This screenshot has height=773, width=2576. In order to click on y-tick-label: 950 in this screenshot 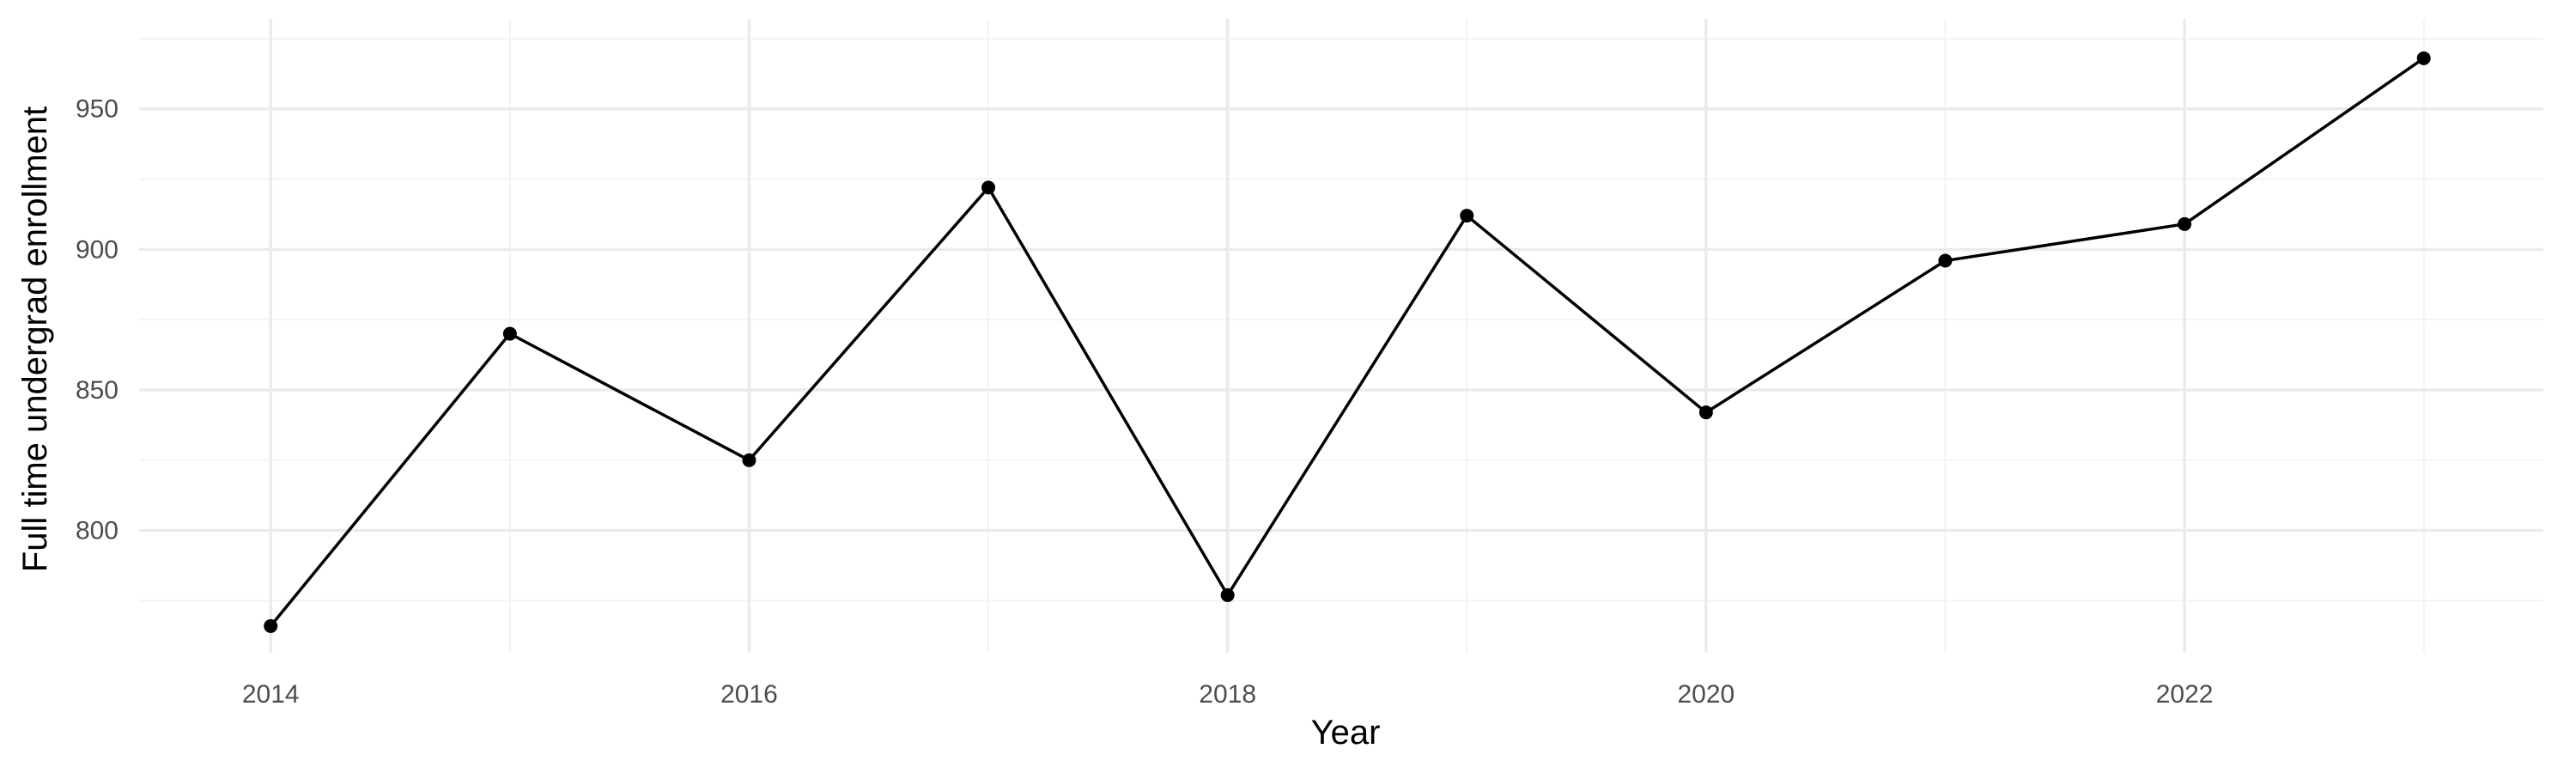, I will do `click(97, 109)`.